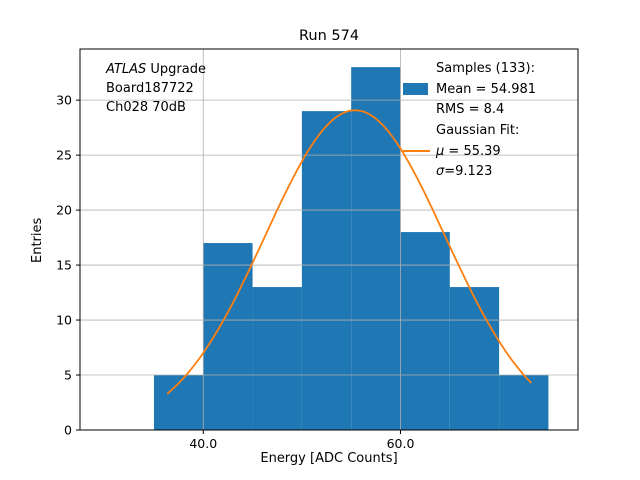 The image size is (640, 480). I want to click on sigma-value: =9.123, so click(468, 172).